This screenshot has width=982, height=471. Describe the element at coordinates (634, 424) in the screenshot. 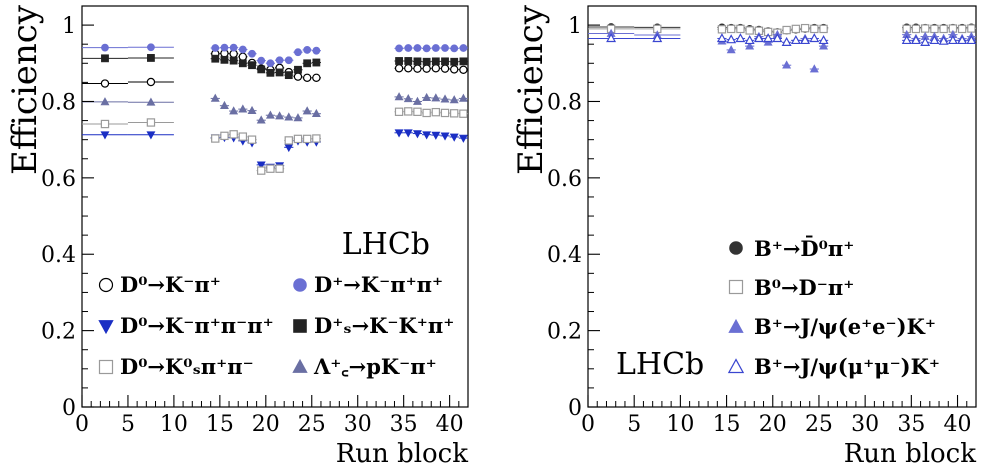

I see `right-x-tick-label: 5` at that location.